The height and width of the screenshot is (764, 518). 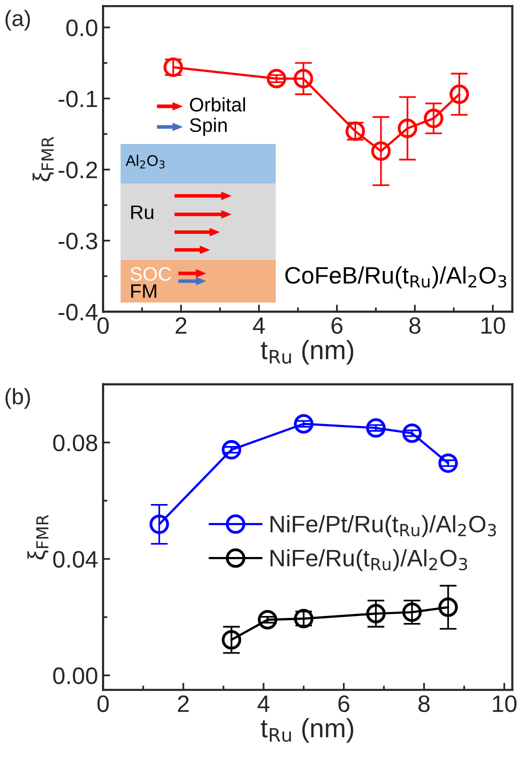 I want to click on annotation: FM, so click(x=143, y=291).